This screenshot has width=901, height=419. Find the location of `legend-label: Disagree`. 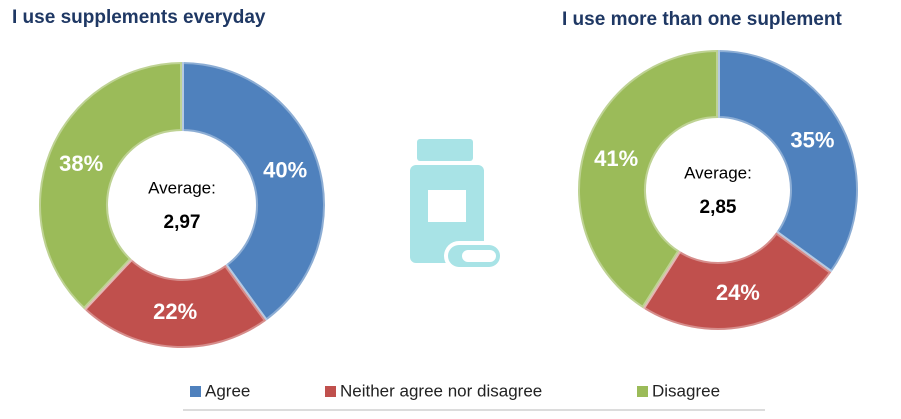

legend-label: Disagree is located at coordinates (686, 390).